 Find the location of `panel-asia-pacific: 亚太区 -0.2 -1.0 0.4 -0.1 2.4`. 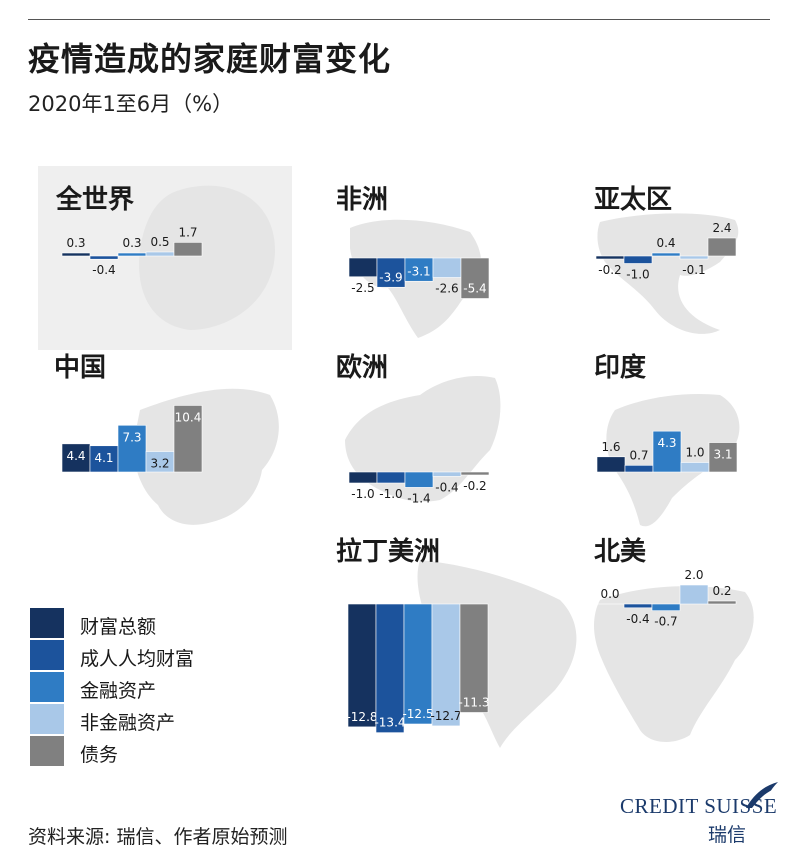

panel-asia-pacific: 亚太区 -0.2 -1.0 0.4 -0.1 2.4 is located at coordinates (666, 259).